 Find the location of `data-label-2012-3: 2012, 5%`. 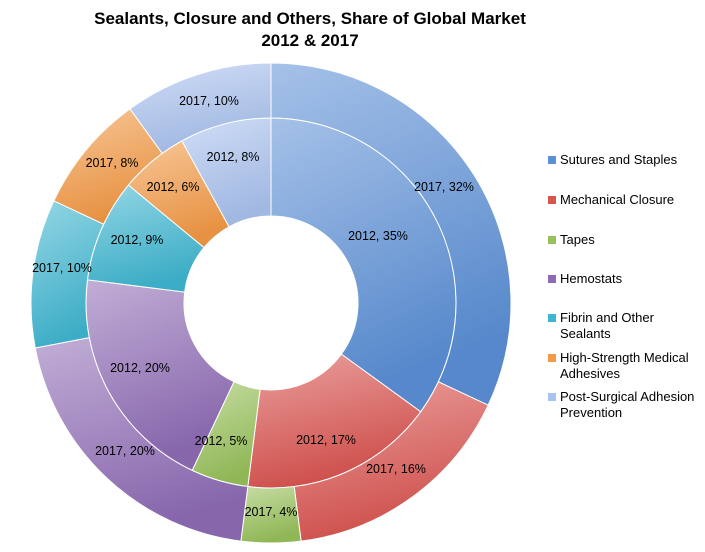

data-label-2012-3: 2012, 5% is located at coordinates (221, 441).